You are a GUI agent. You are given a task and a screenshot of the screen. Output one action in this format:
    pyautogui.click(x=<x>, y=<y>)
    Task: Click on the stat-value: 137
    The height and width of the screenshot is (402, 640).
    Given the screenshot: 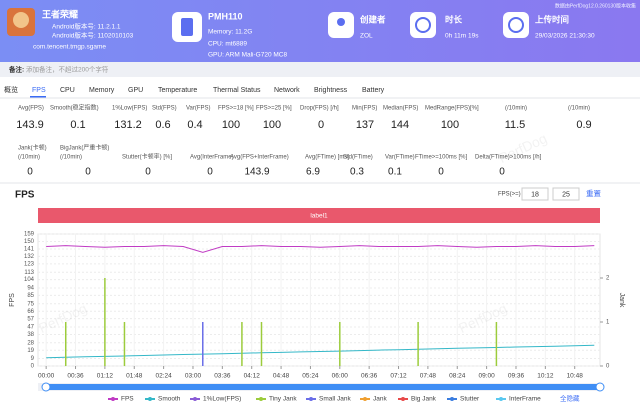 What is the action you would take?
    pyautogui.click(x=365, y=125)
    